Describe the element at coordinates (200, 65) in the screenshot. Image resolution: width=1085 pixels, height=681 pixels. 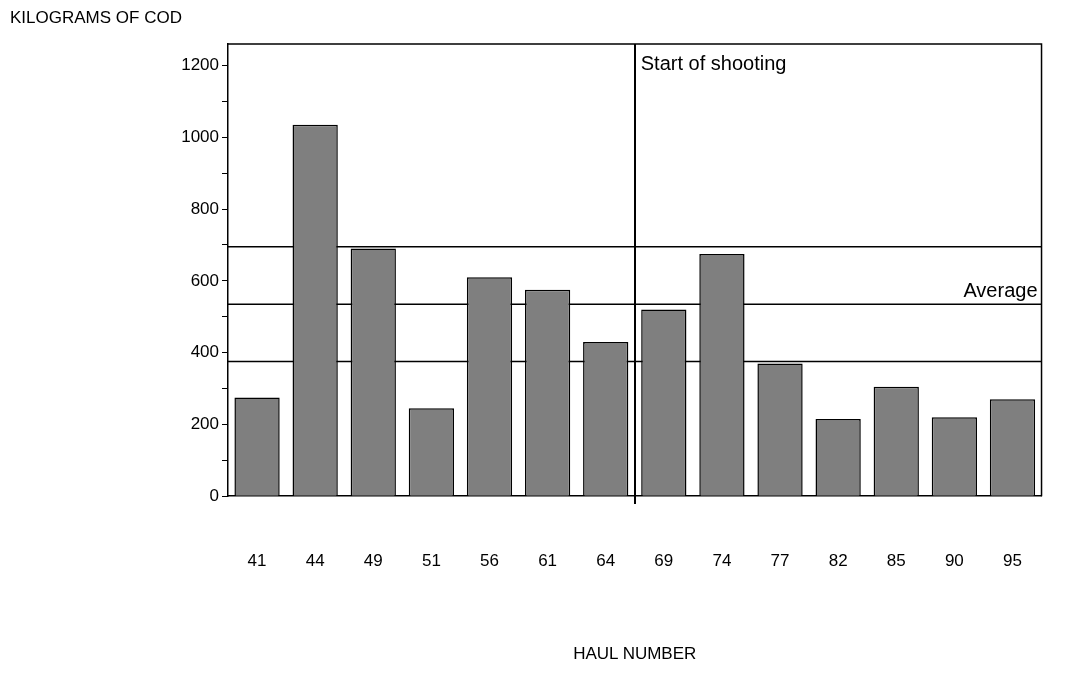
I see `y-tick-label: 1200` at that location.